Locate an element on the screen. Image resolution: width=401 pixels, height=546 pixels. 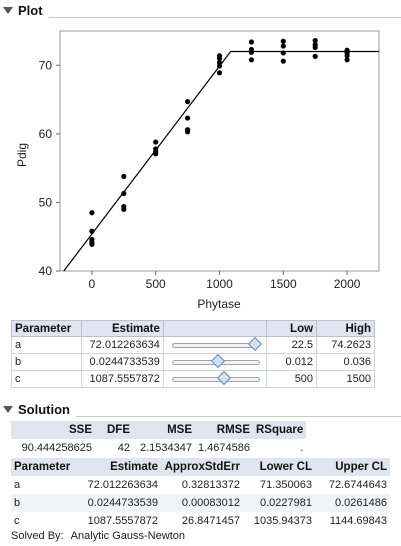
upper-cl-value: 72.6744643 is located at coordinates (352, 485).